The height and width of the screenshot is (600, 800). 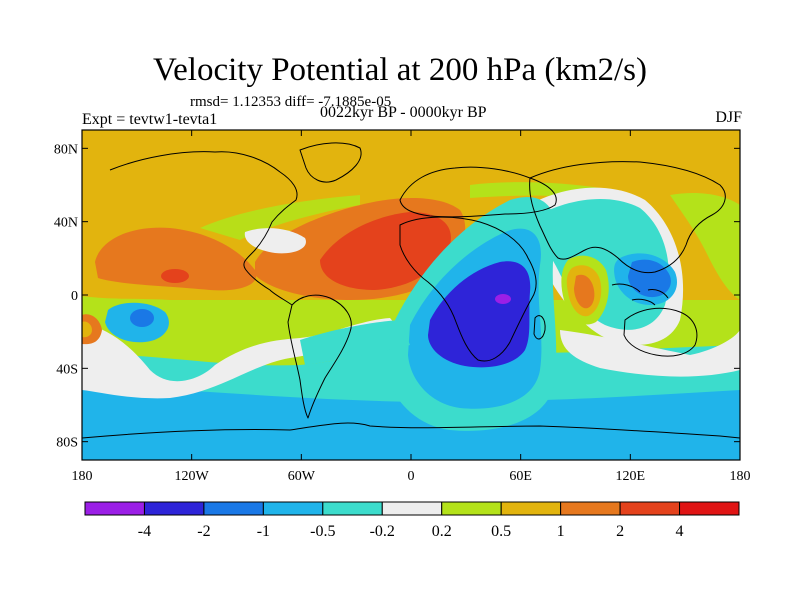 What do you see at coordinates (175, 276) in the screenshot?
I see `field-red-pacific` at bounding box center [175, 276].